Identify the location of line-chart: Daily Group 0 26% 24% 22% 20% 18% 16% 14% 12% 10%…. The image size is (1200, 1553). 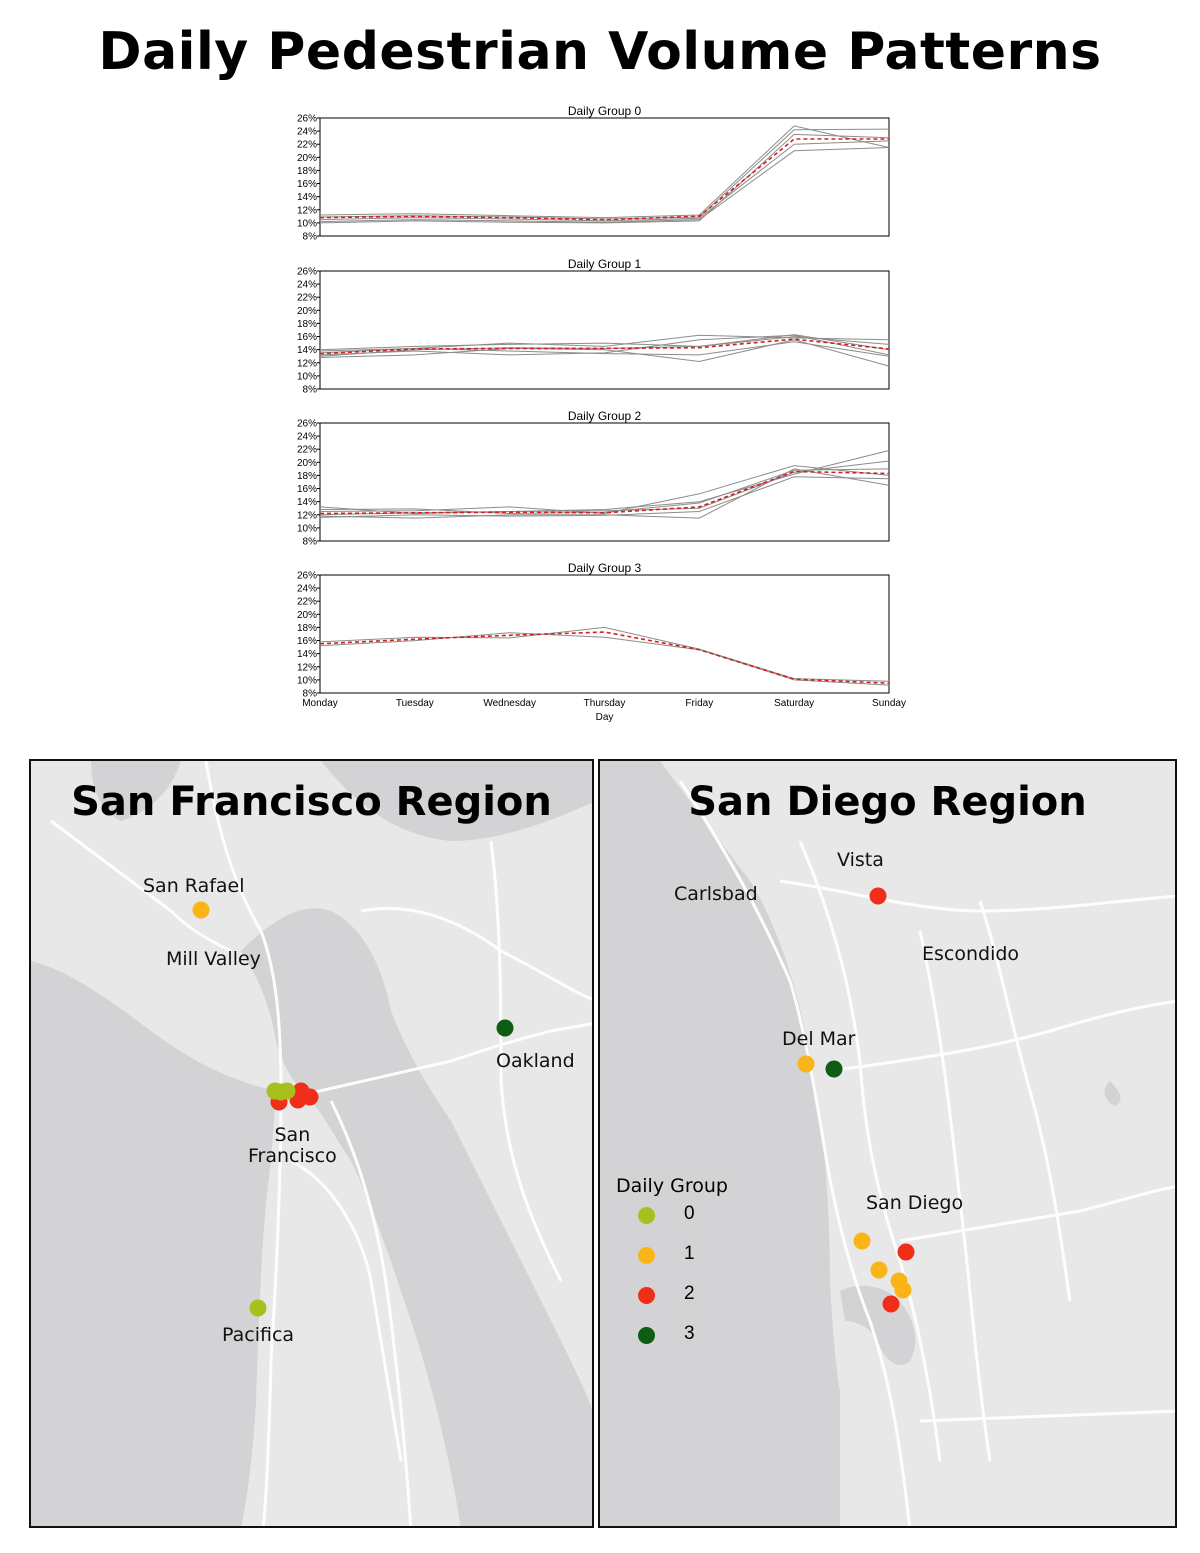
(593, 173).